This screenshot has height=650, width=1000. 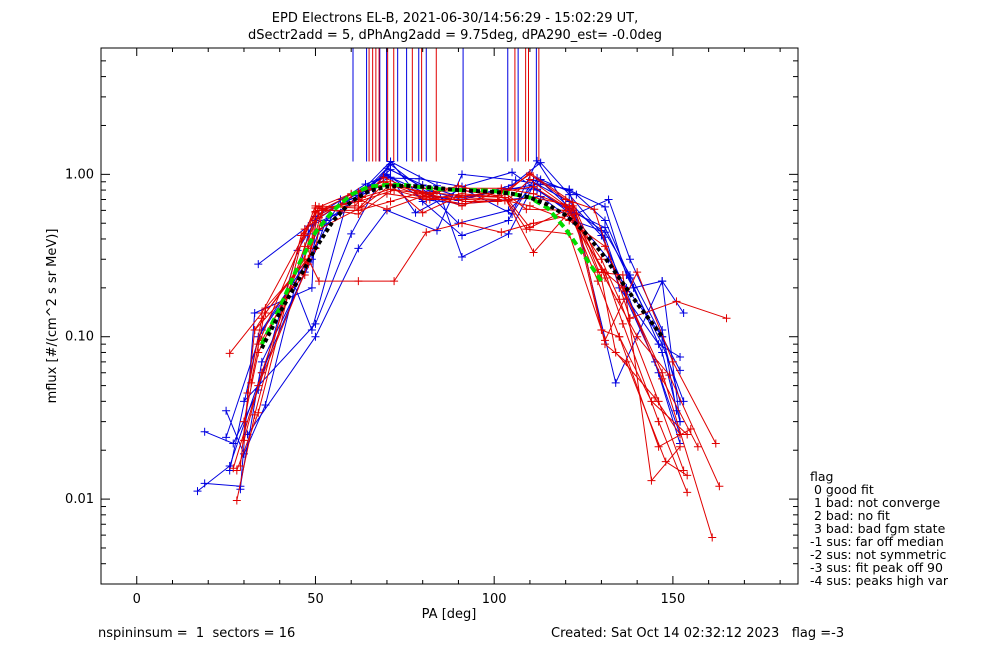 I want to click on y-tick-label: 1.00, so click(x=79, y=174).